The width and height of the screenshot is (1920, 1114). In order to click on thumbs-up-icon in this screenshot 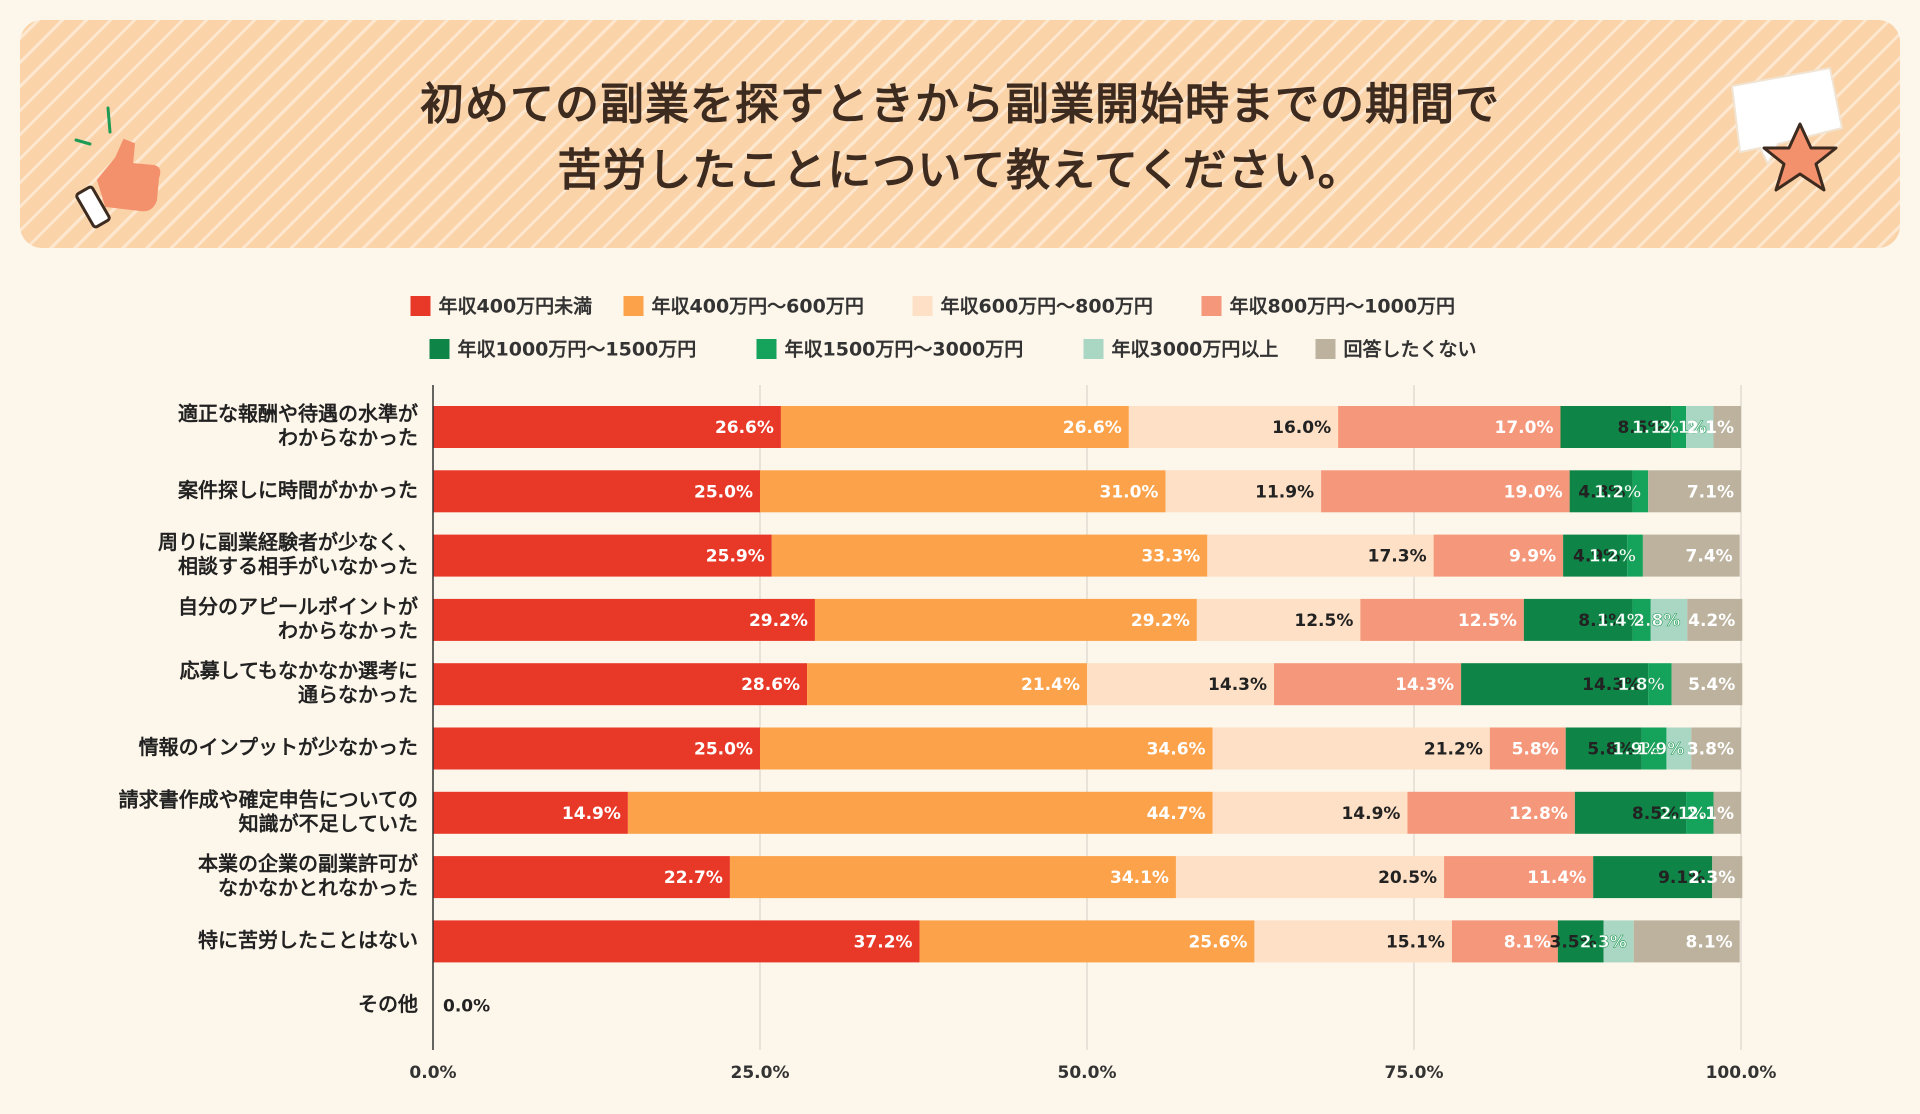, I will do `click(117, 167)`.